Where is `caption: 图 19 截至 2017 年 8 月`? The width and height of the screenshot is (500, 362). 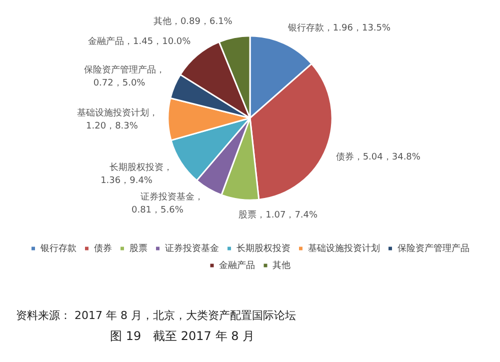 caption: 图 19 截至 2017 年 8 月 is located at coordinates (182, 336).